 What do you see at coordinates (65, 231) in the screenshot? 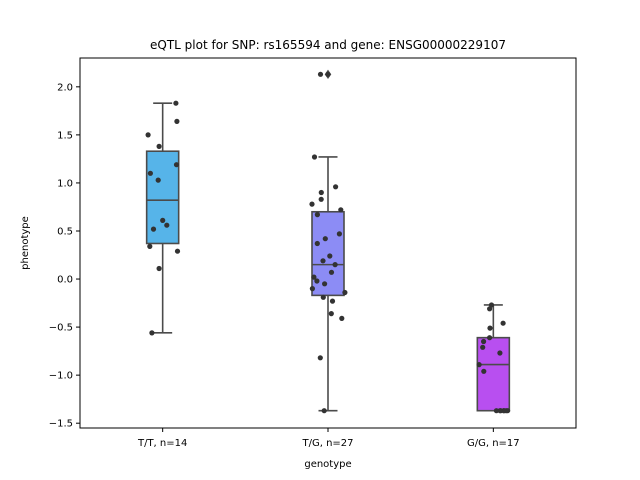
I see `y-tick-label: 0.5` at bounding box center [65, 231].